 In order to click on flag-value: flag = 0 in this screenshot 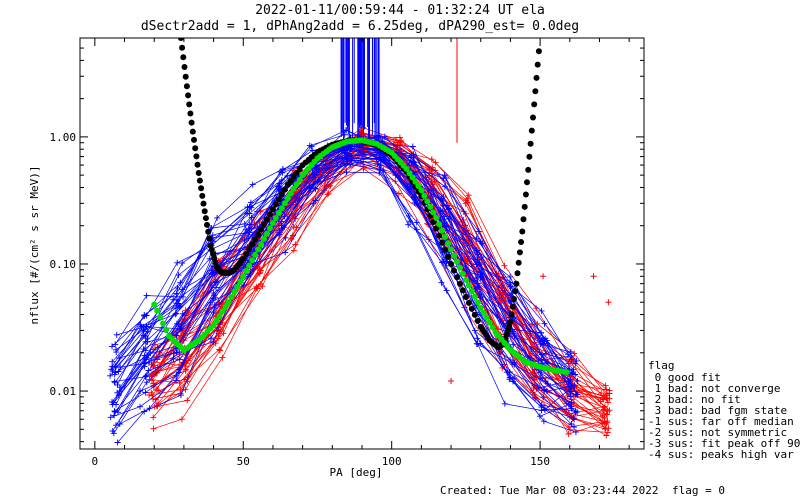, I will do `click(698, 490)`.